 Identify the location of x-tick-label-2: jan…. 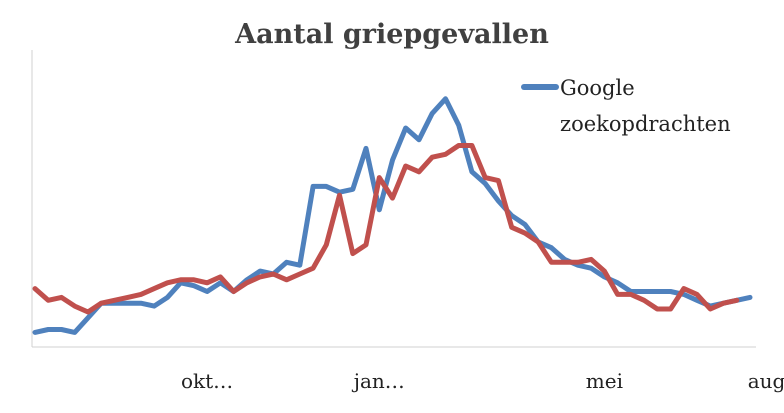
(378, 381).